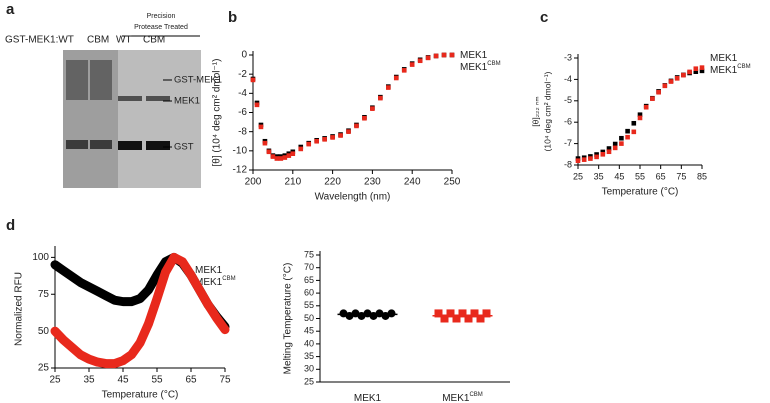  What do you see at coordinates (98, 40) in the screenshot?
I see `lane-label: CBM` at bounding box center [98, 40].